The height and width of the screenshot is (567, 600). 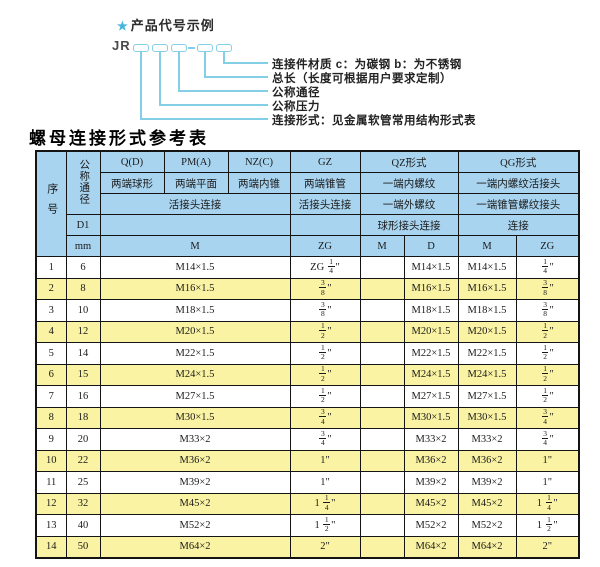 What do you see at coordinates (431, 310) in the screenshot?
I see `cell-qz_d: M18×1.5` at bounding box center [431, 310].